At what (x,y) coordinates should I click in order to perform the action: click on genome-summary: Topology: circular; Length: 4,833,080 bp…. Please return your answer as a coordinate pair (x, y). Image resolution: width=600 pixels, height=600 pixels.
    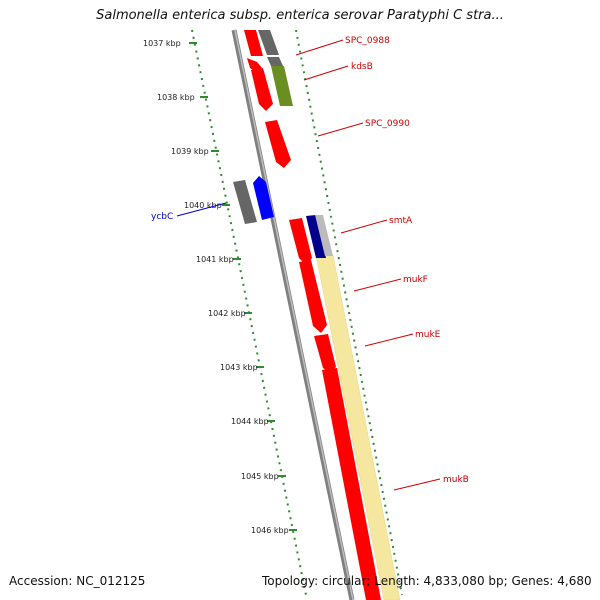
    Looking at the image, I should click on (427, 581).